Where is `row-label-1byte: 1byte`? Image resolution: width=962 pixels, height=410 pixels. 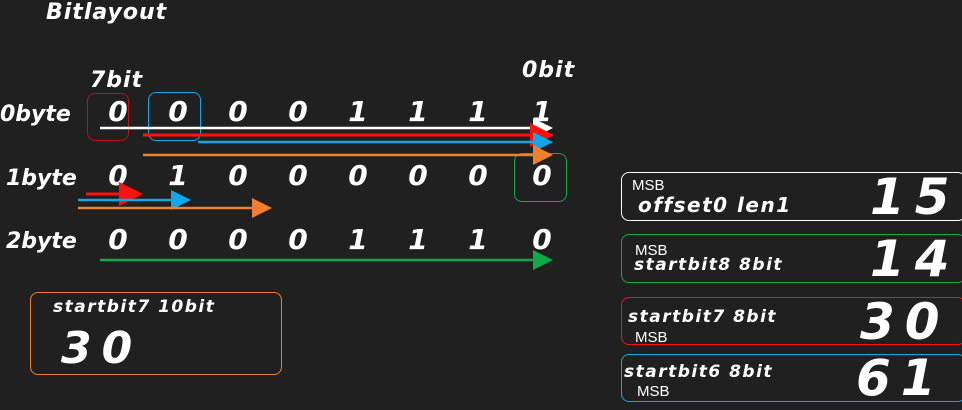 row-label-1byte: 1byte is located at coordinates (41, 178).